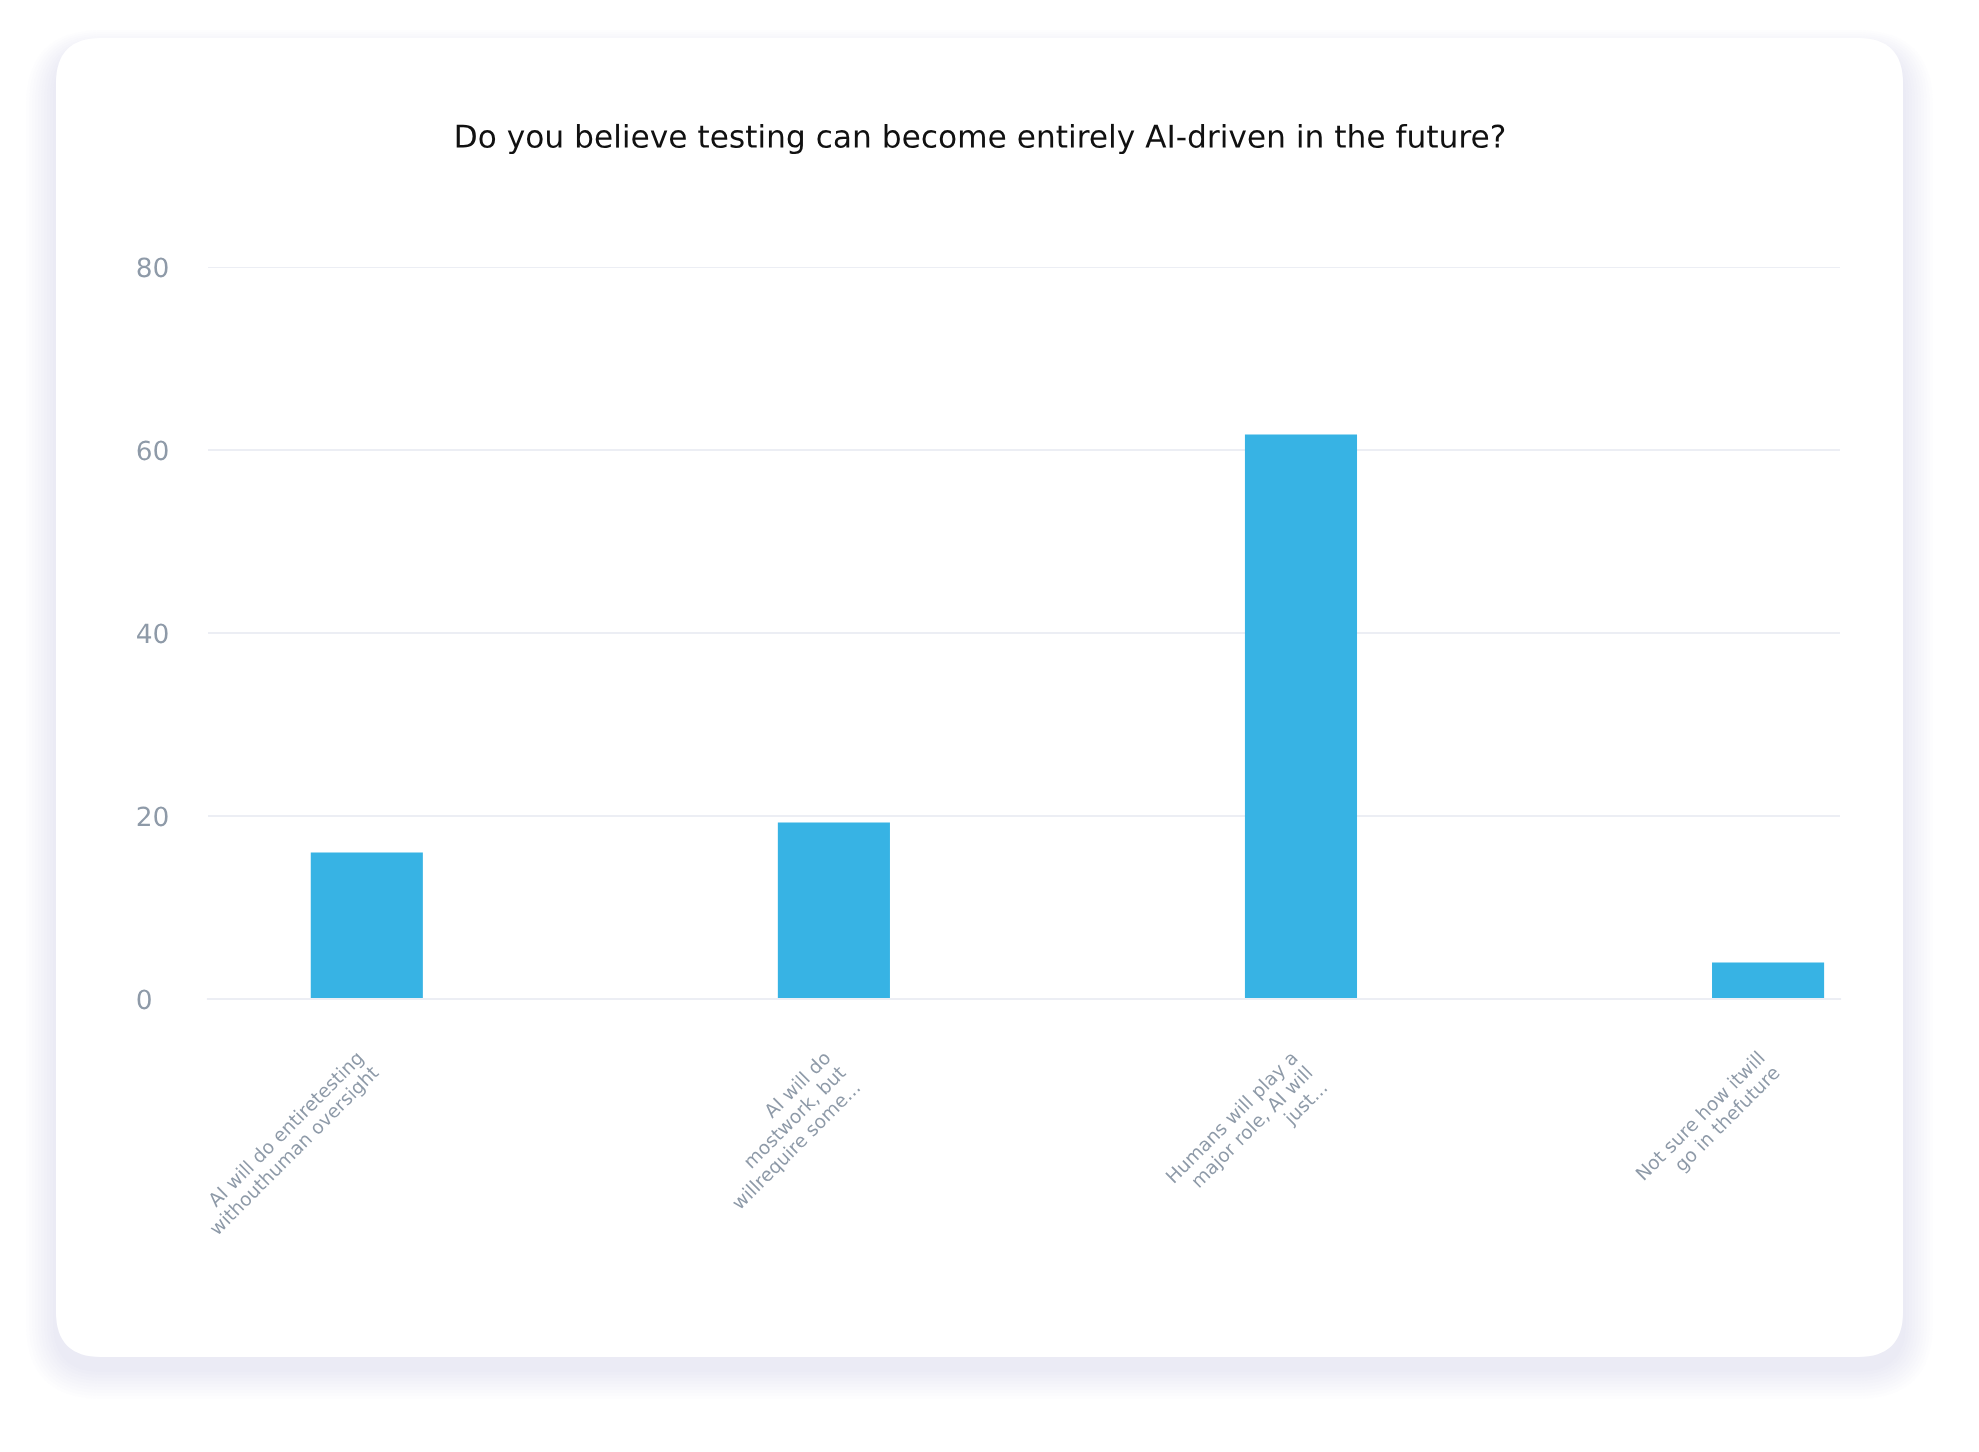 This screenshot has width=1979, height=1452. I want to click on y-tick-label: 80, so click(152, 267).